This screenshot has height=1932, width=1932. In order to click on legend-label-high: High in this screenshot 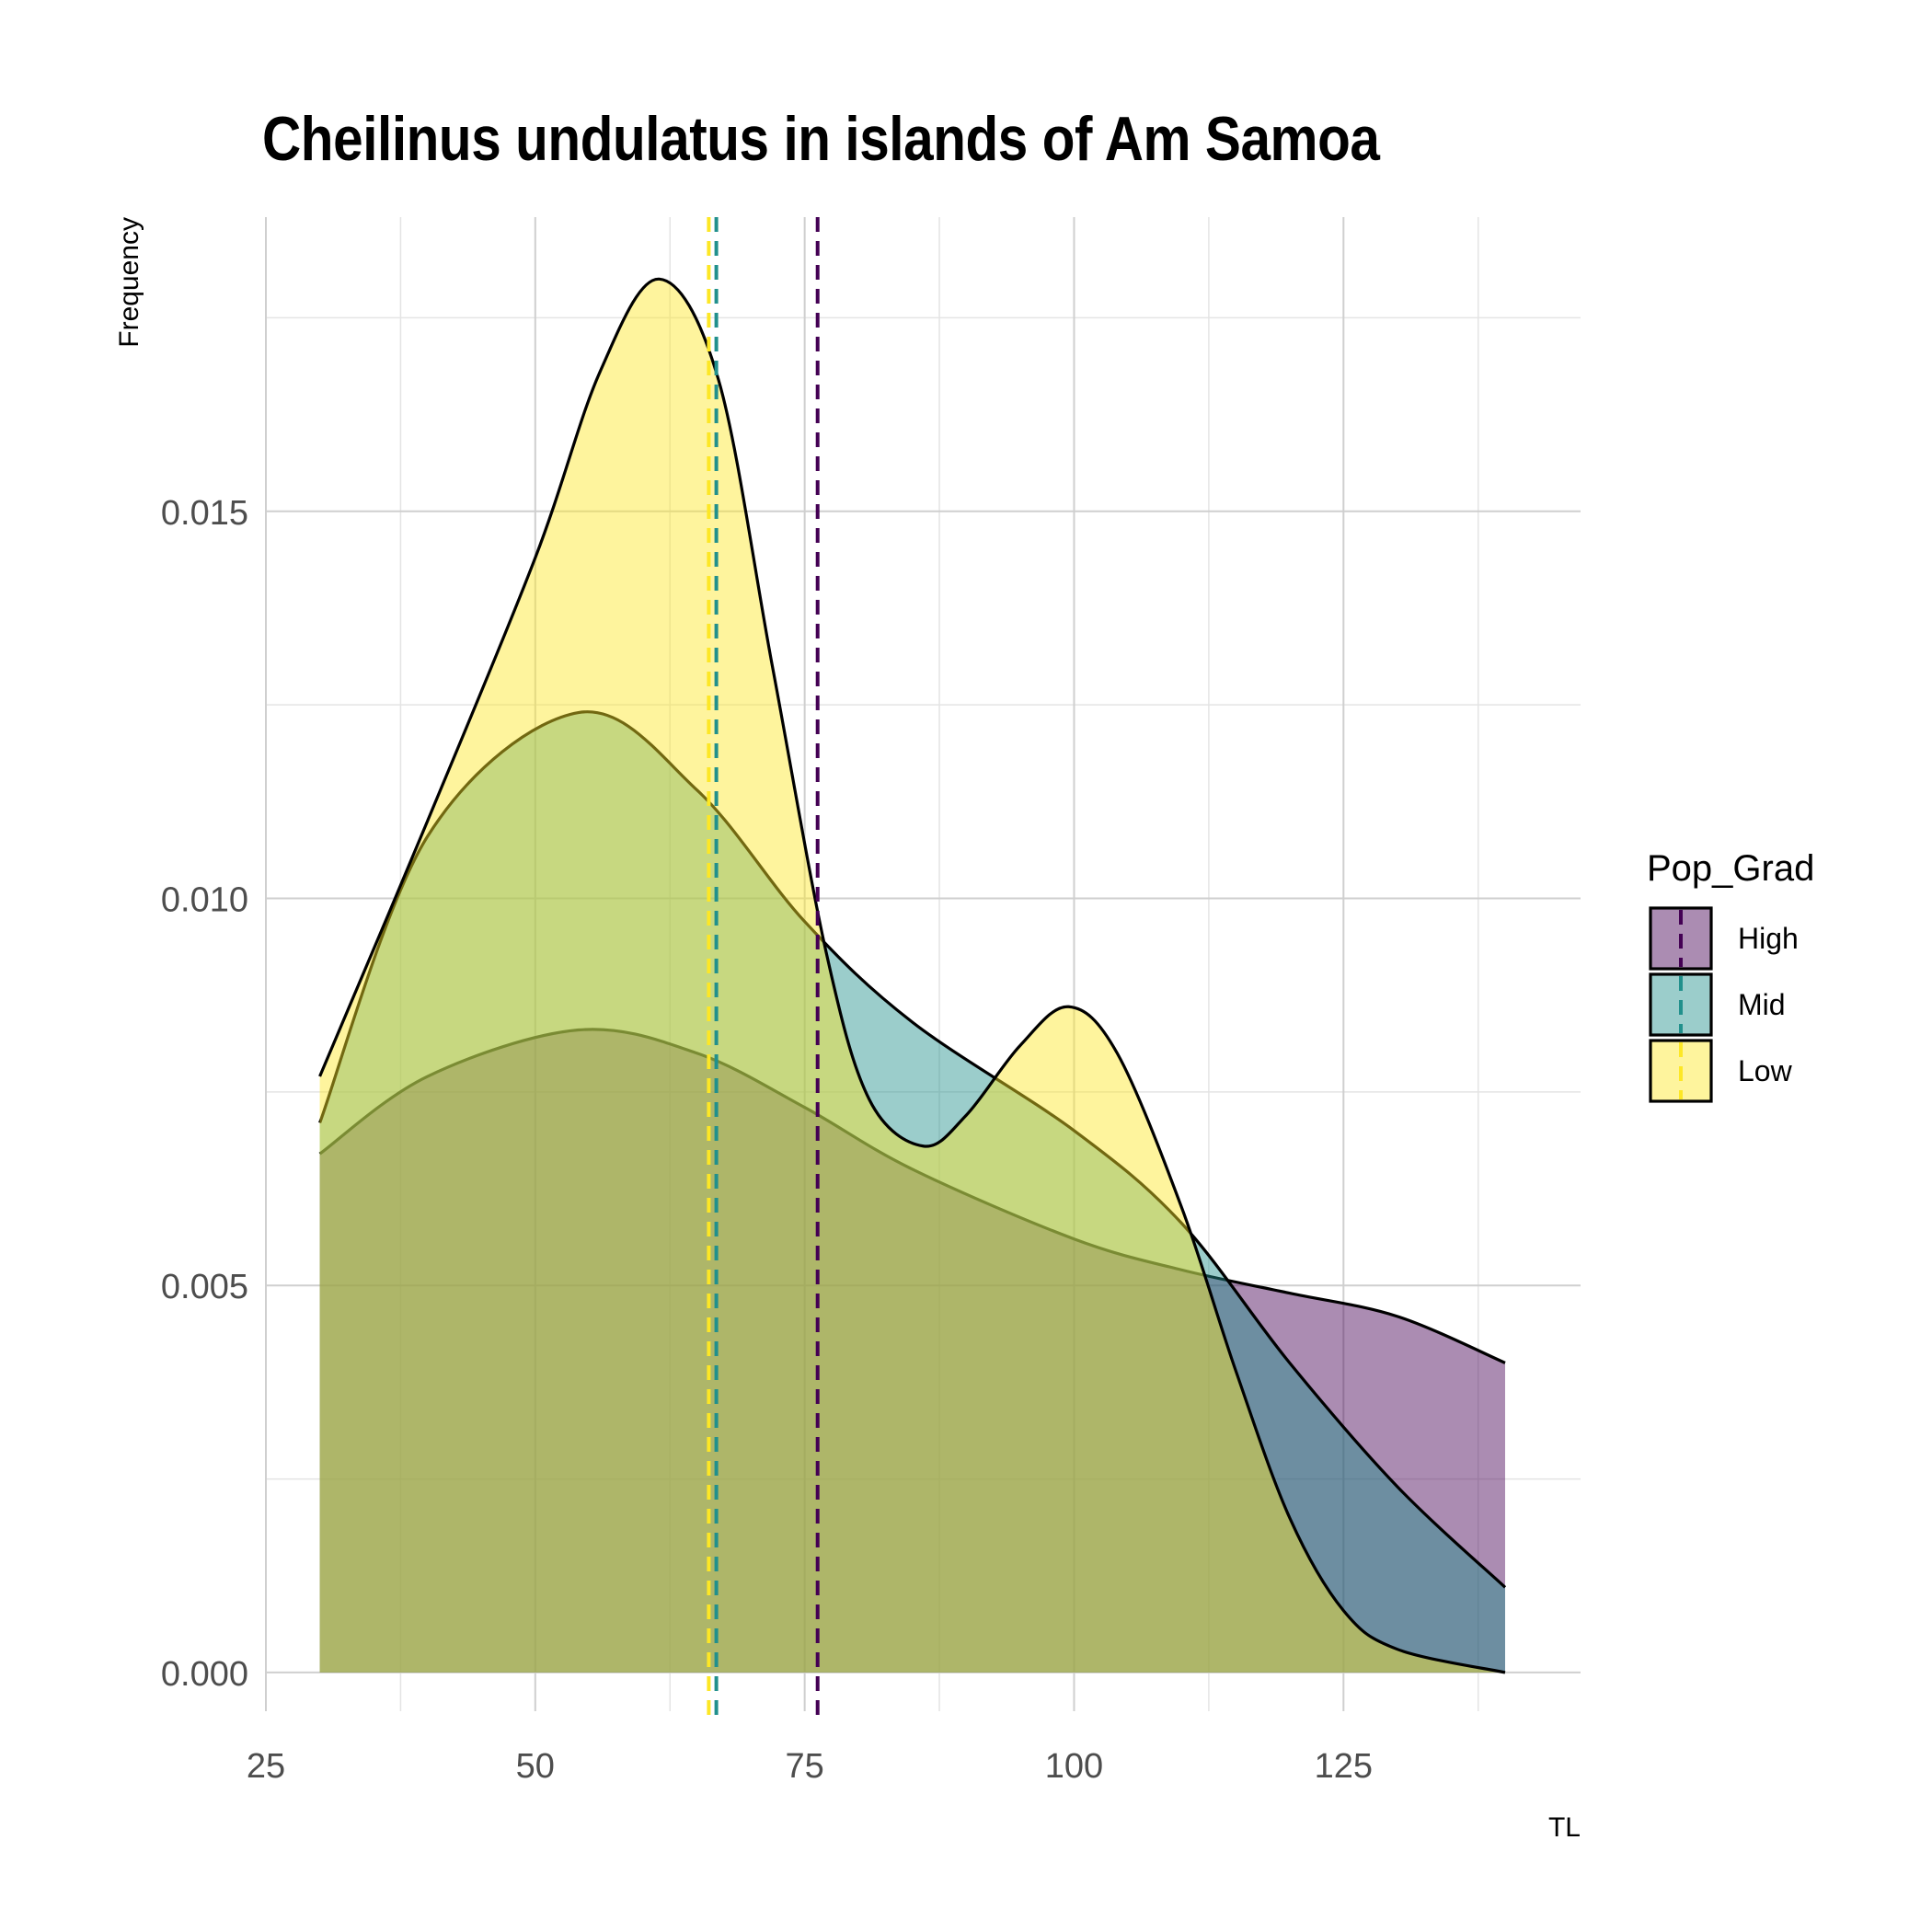, I will do `click(1768, 938)`.